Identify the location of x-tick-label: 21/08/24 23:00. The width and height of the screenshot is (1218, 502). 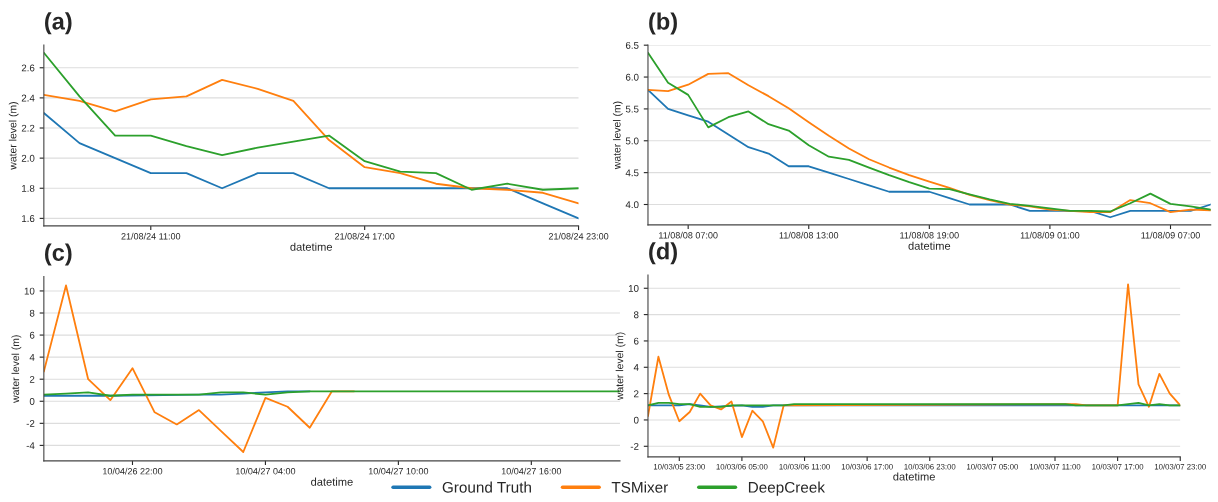
(578, 236).